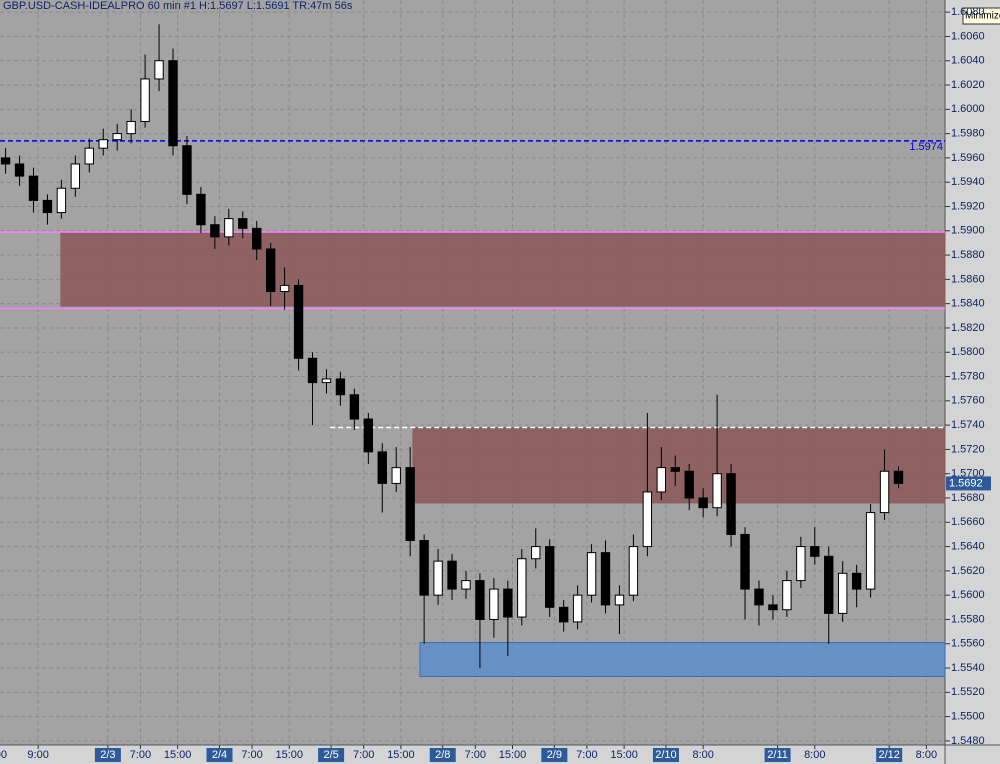 This screenshot has width=1000, height=764. I want to click on y-tick-label: 1.5800, so click(968, 352).